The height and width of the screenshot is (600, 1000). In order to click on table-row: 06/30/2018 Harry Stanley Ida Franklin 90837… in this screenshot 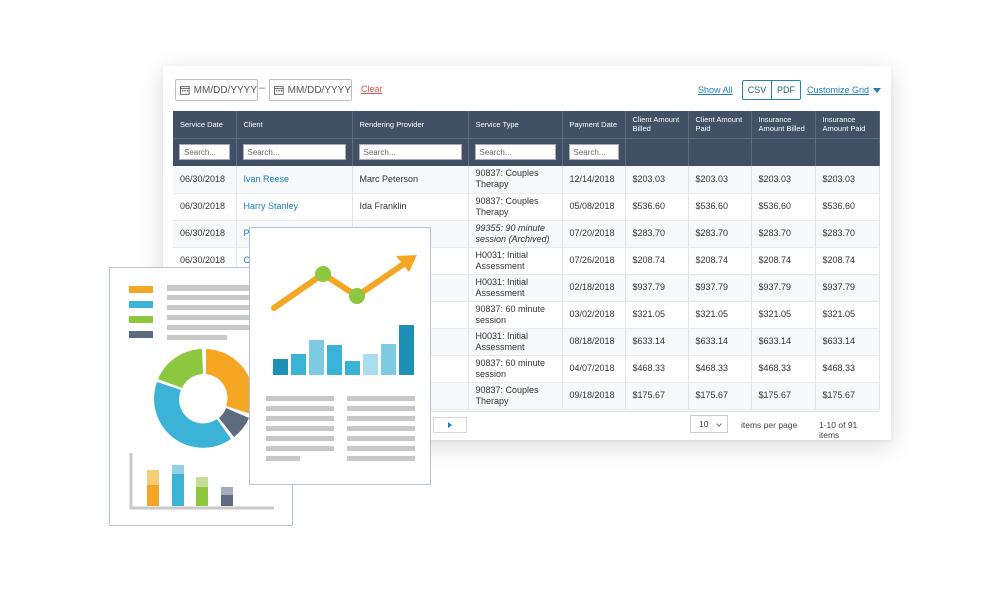, I will do `click(526, 207)`.